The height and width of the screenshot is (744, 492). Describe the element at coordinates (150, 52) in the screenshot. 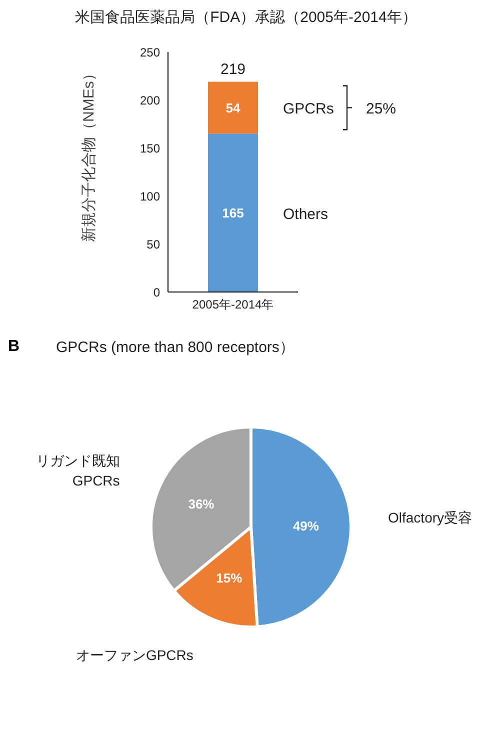

I see `y-tick-label: 250` at that location.